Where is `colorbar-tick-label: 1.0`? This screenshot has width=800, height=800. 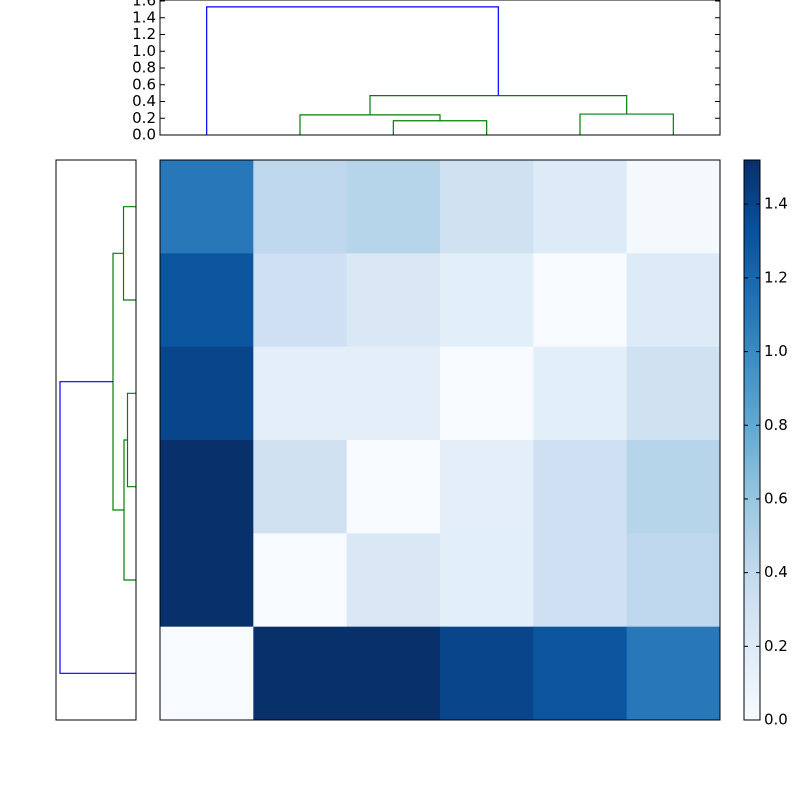 colorbar-tick-label: 1.0 is located at coordinates (776, 351).